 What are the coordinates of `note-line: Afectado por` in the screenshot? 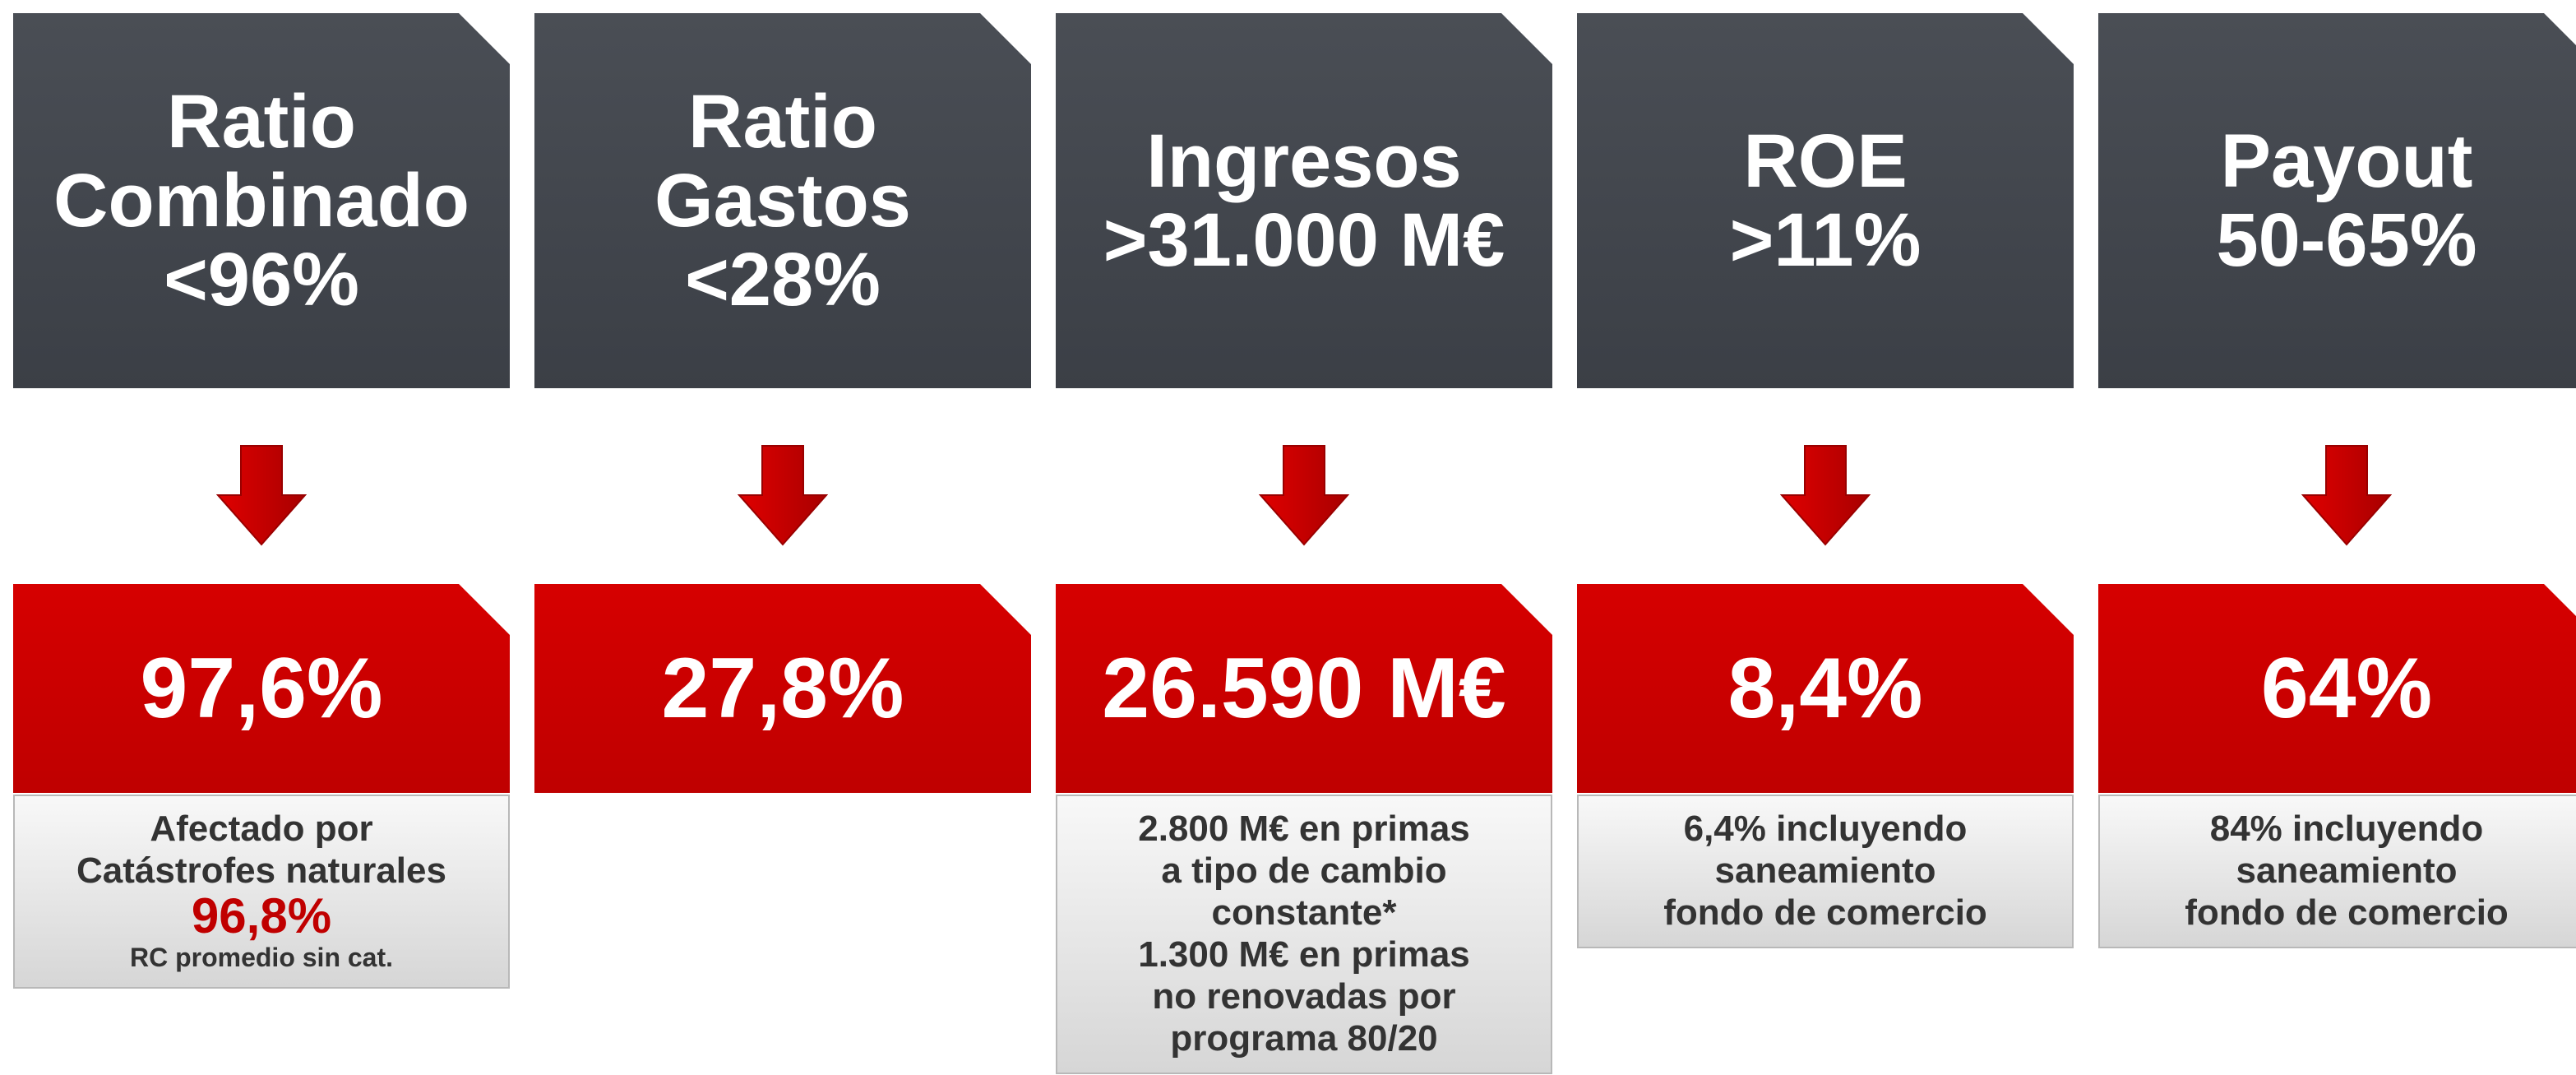 It's located at (261, 829).